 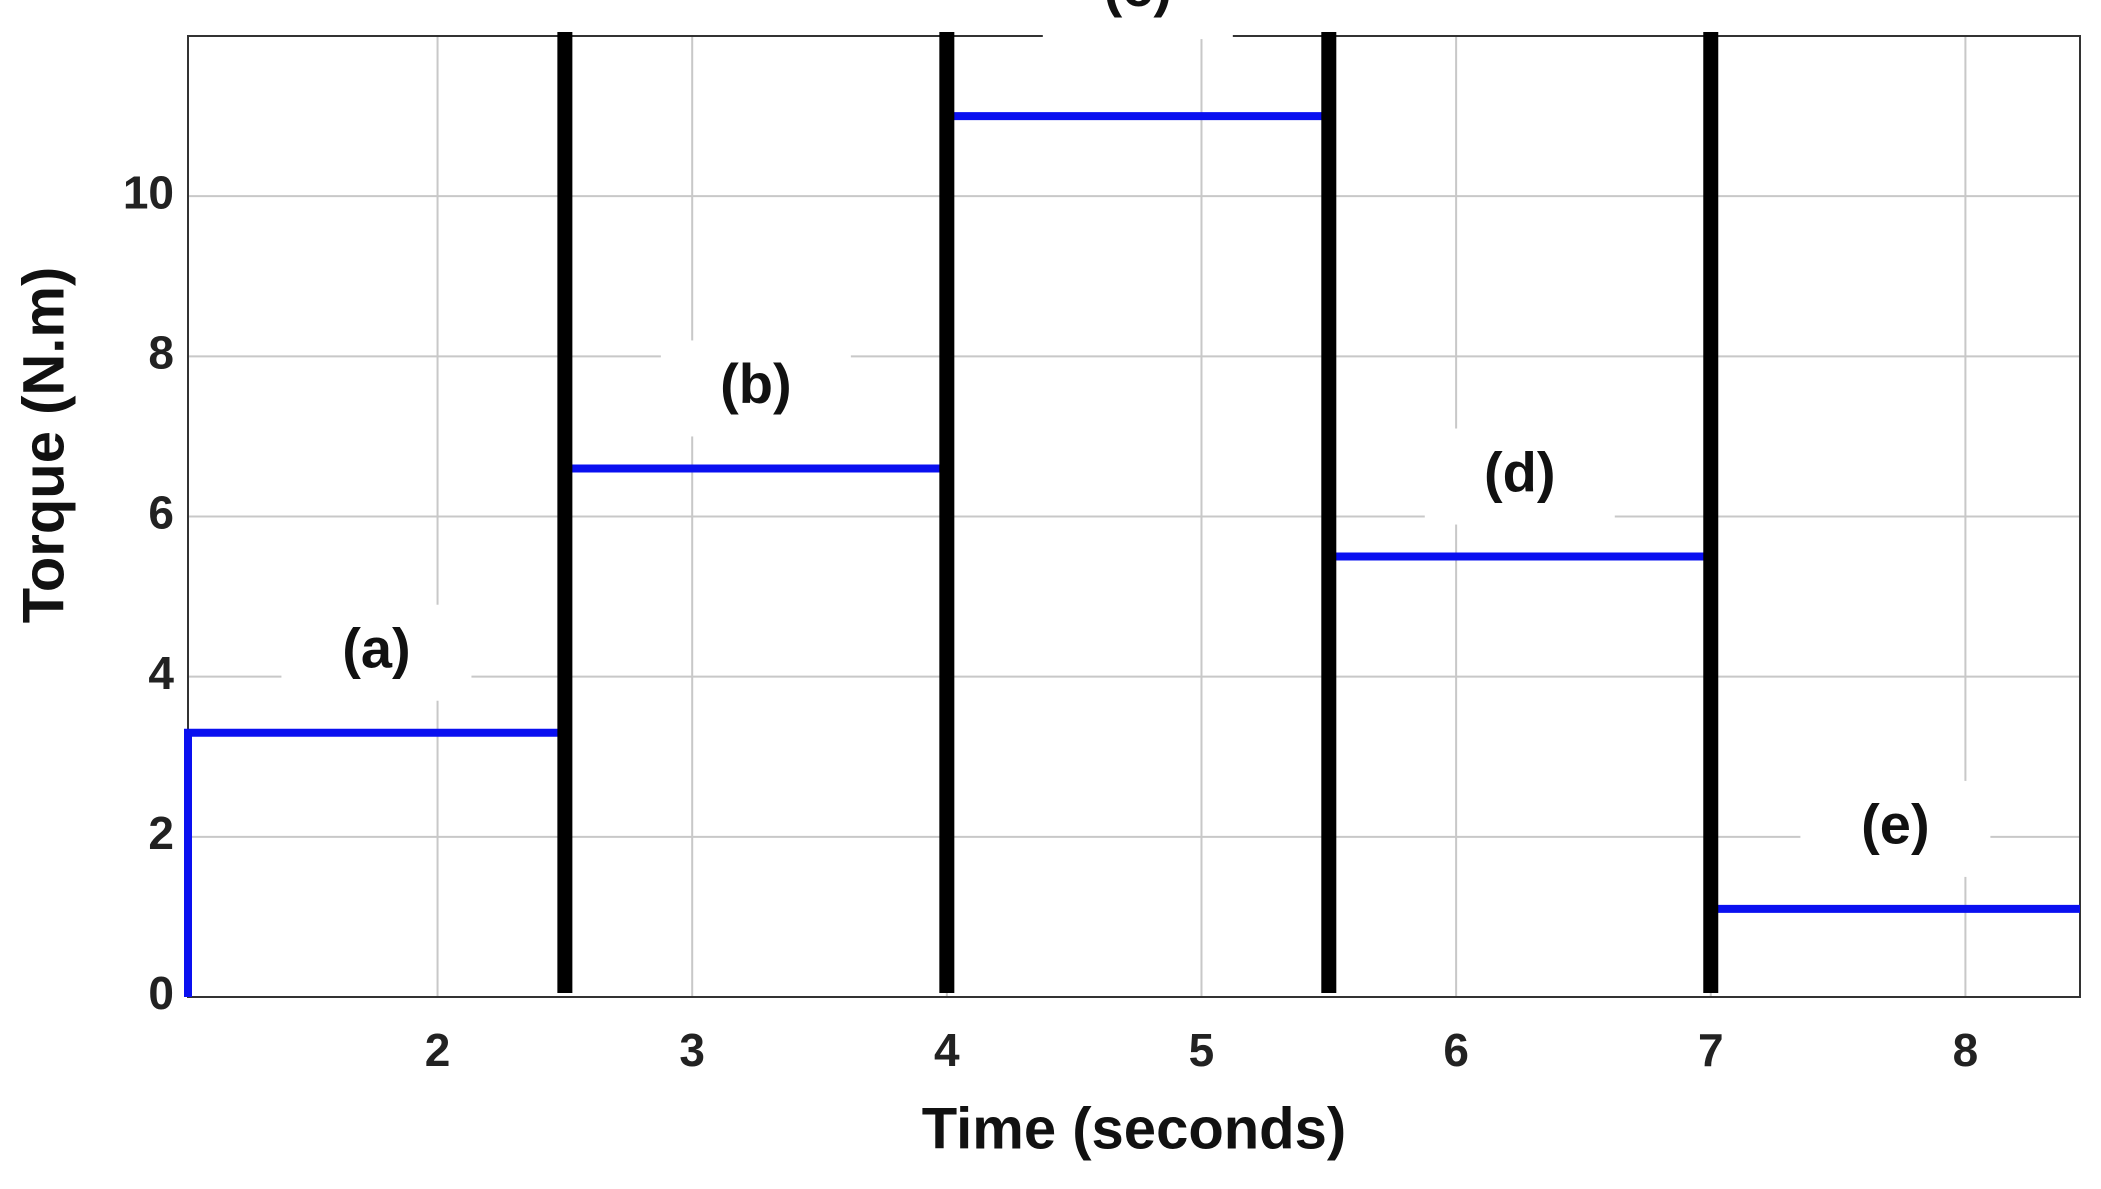 I want to click on x-tick-label: 3, so click(x=692, y=1050).